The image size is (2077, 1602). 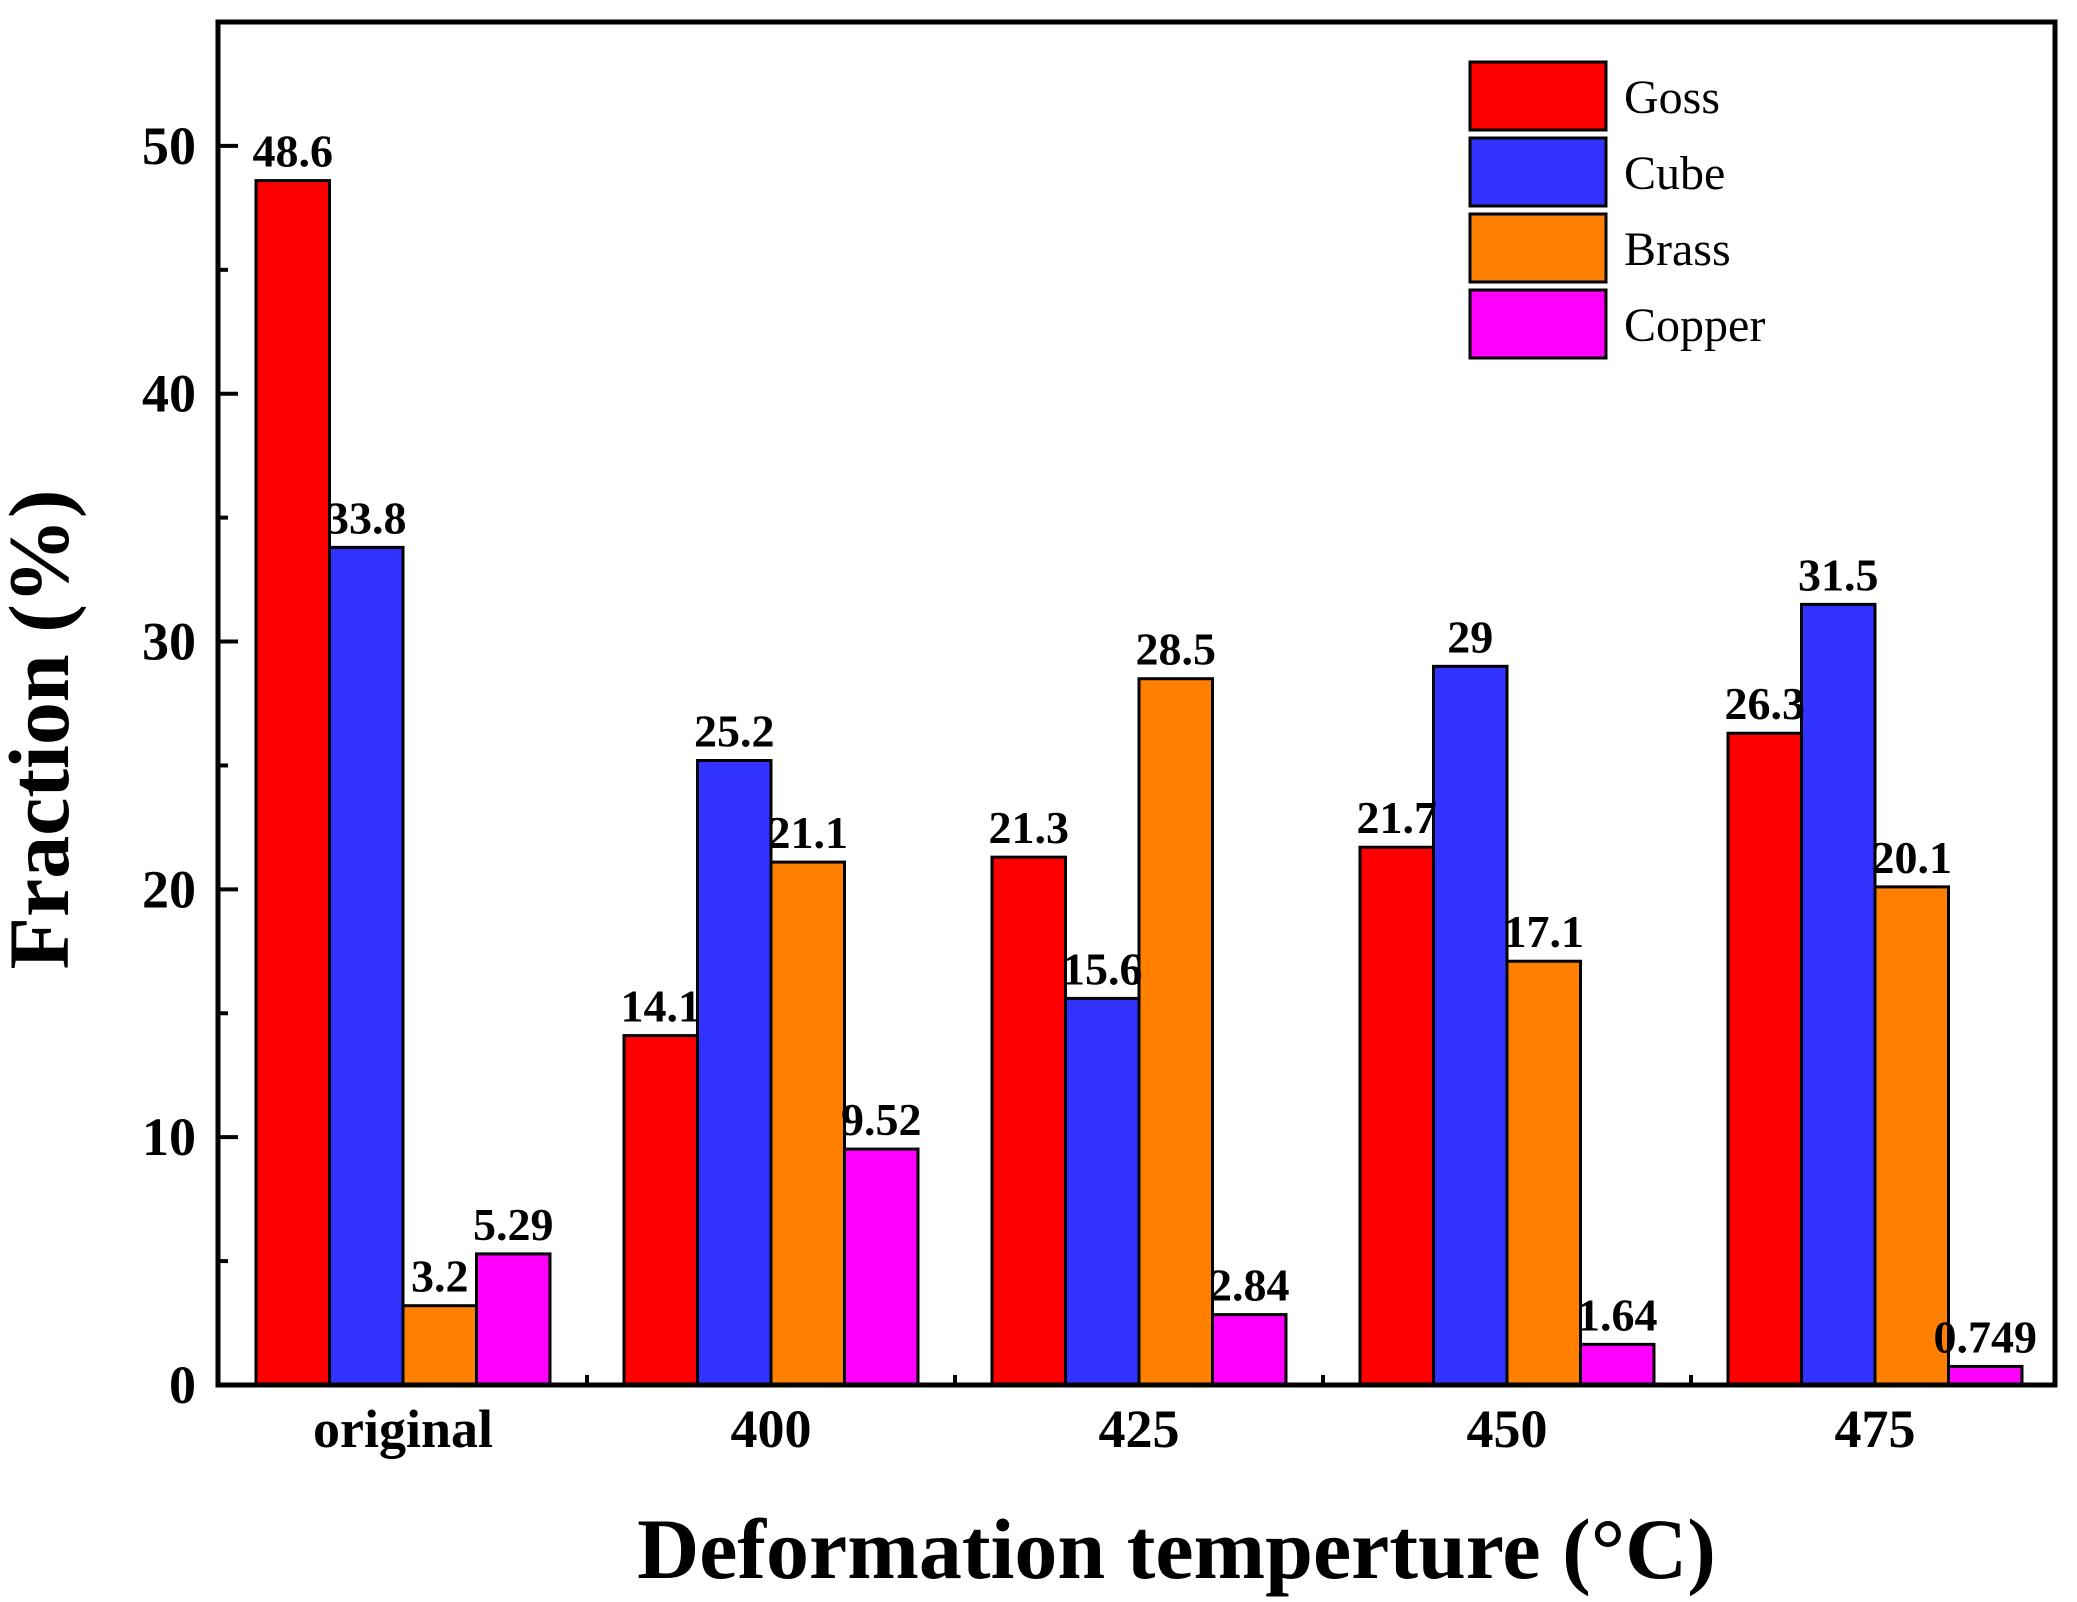 What do you see at coordinates (43, 729) in the screenshot?
I see `y-axis-title: Fraction (%)` at bounding box center [43, 729].